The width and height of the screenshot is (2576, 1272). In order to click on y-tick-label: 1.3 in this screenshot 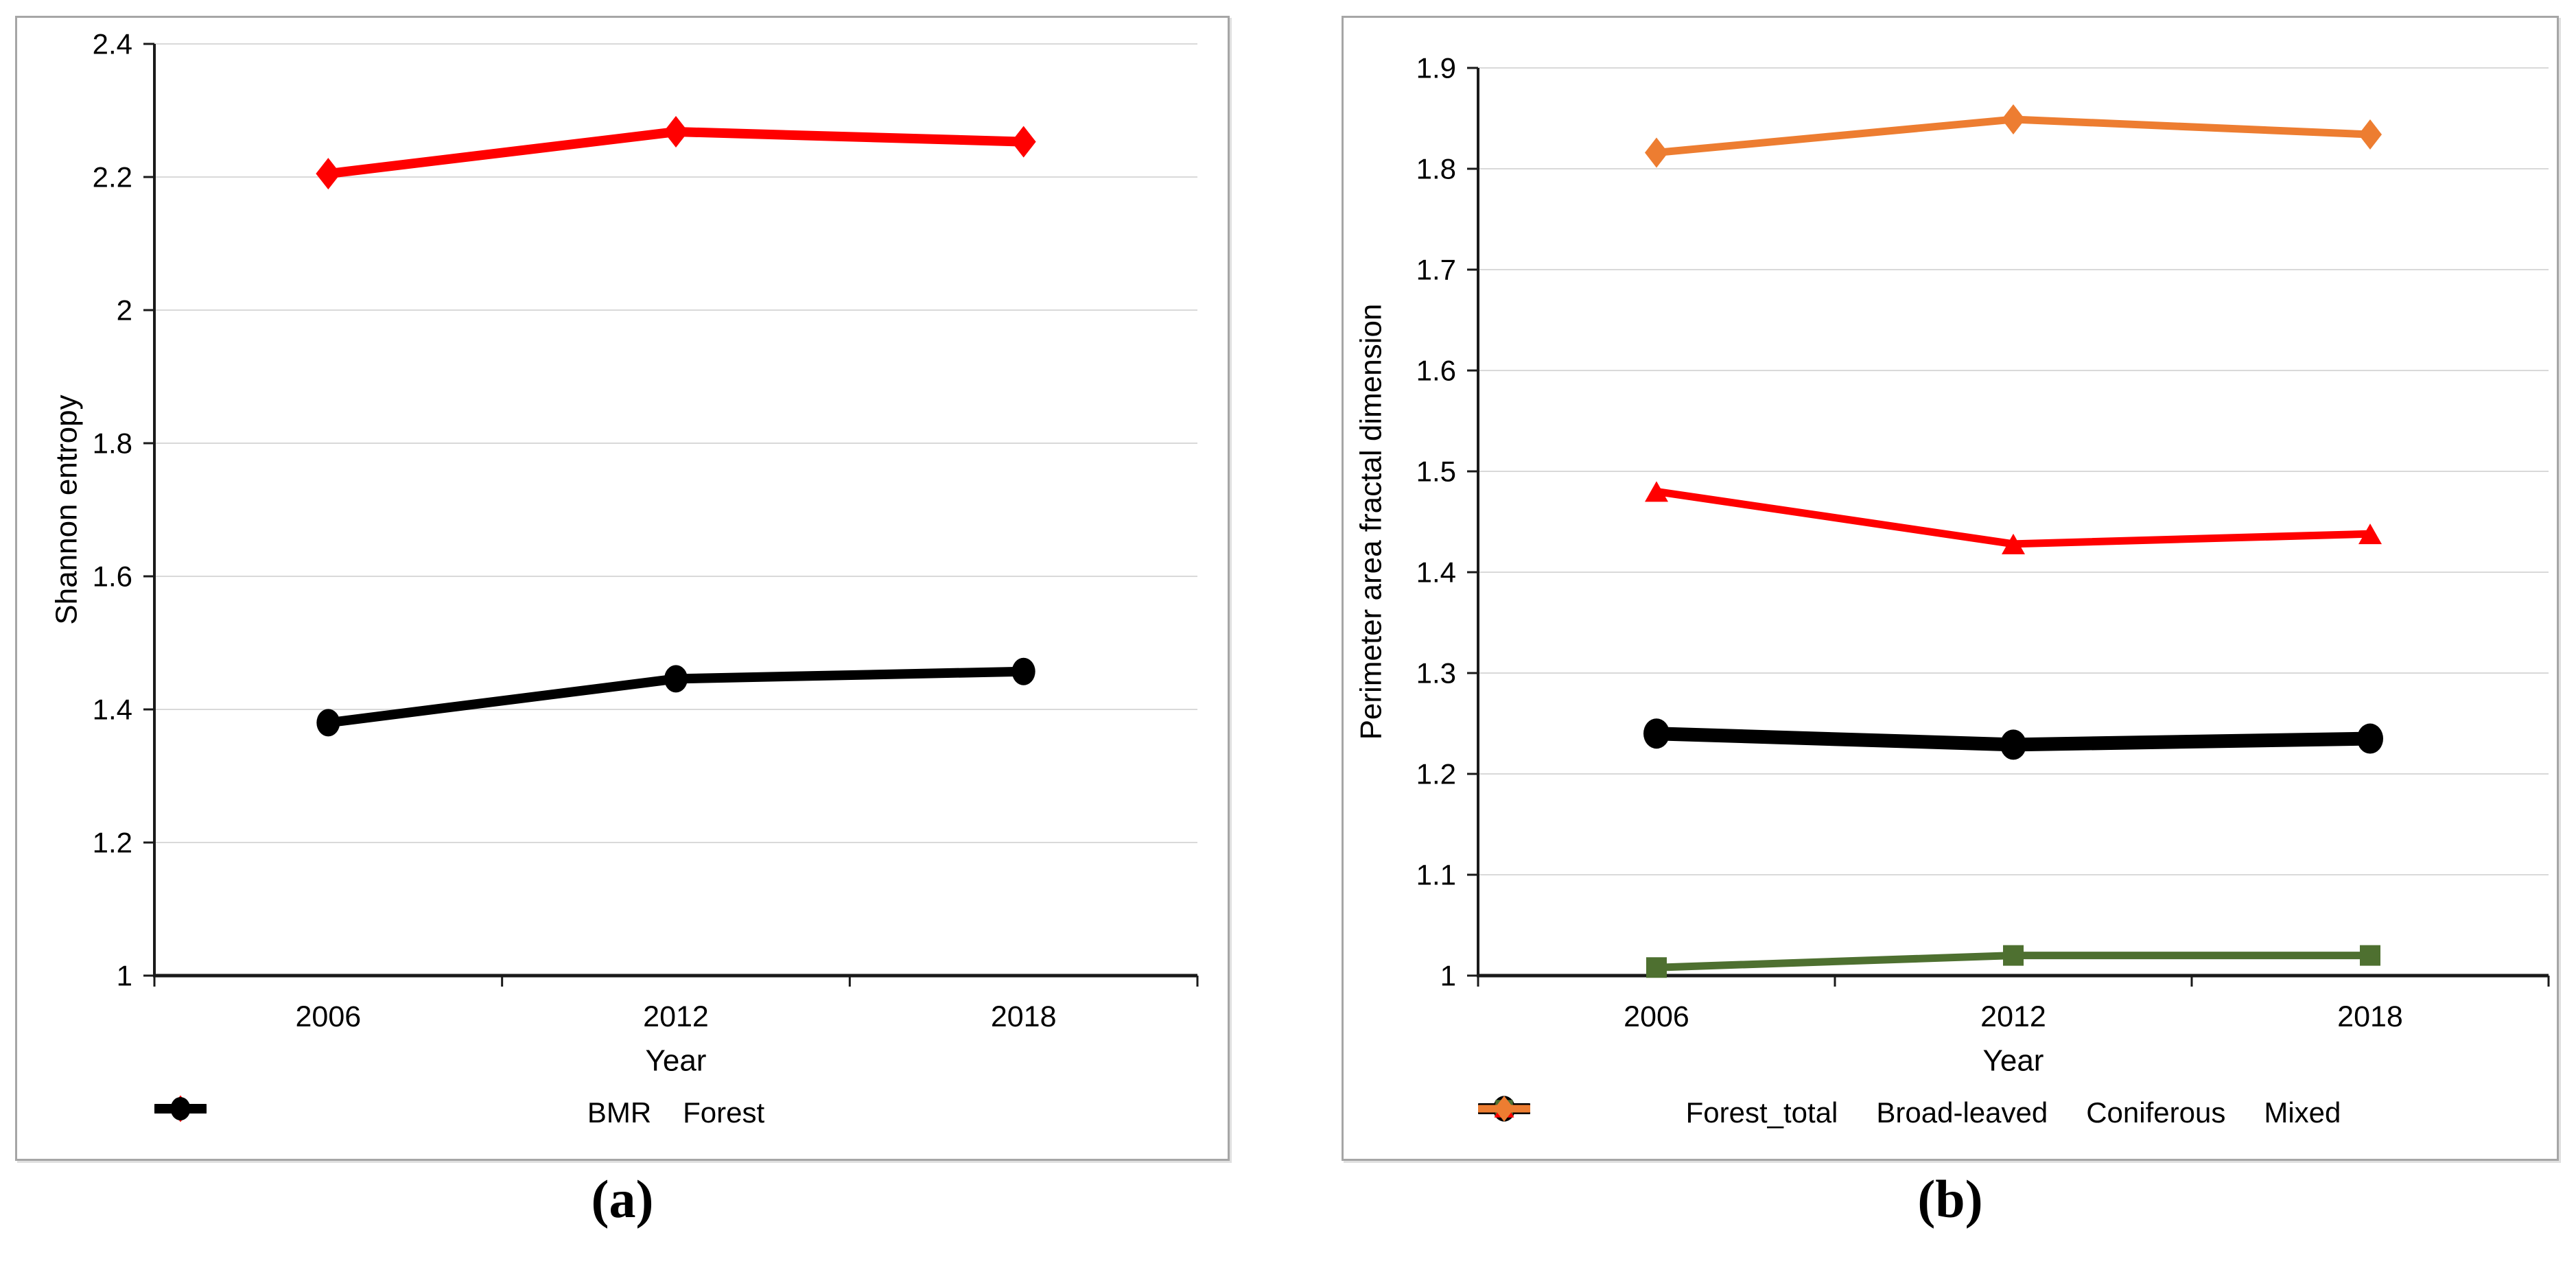, I will do `click(1436, 673)`.